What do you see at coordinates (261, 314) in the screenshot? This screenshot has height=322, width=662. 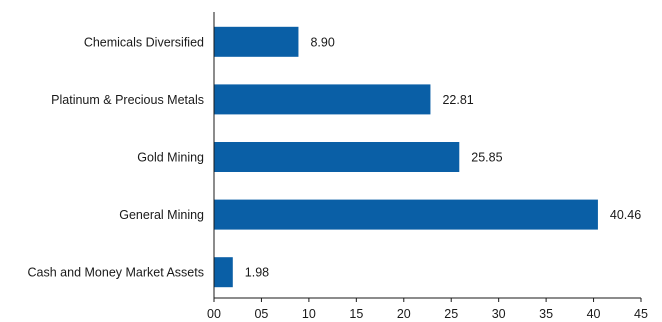 I see `x-tick-label: 05` at bounding box center [261, 314].